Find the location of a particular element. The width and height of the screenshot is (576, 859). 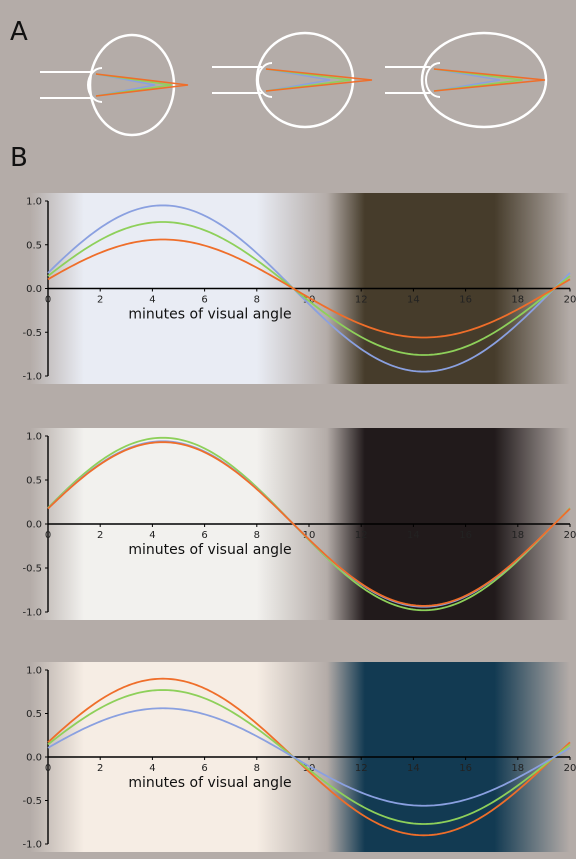

eye-diagrams is located at coordinates (294, 84).